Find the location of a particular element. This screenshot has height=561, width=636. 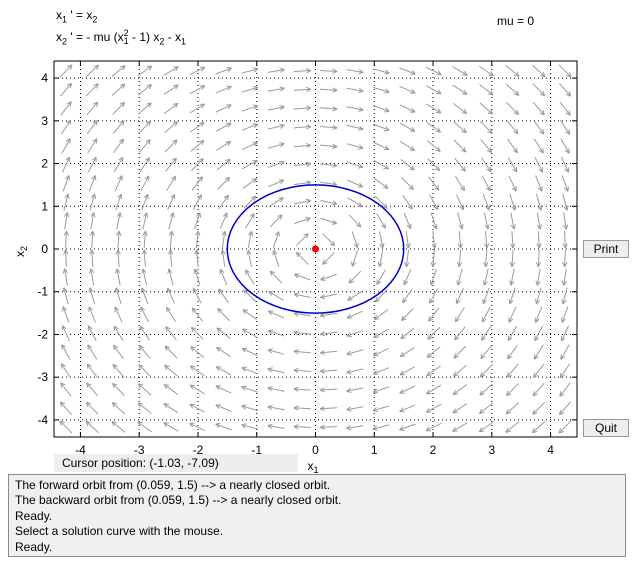

y-tick-label: -2 is located at coordinates (42, 334).